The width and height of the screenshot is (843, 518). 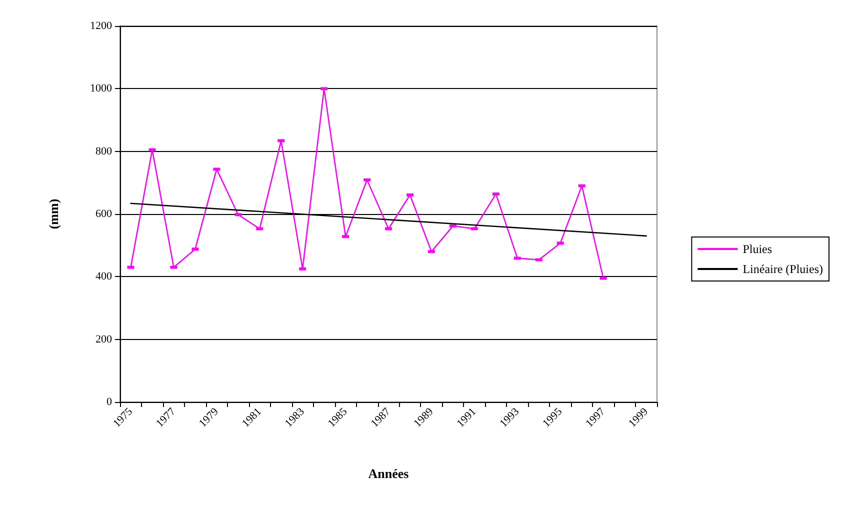 I want to click on y-axis-title: (mm), so click(x=53, y=214).